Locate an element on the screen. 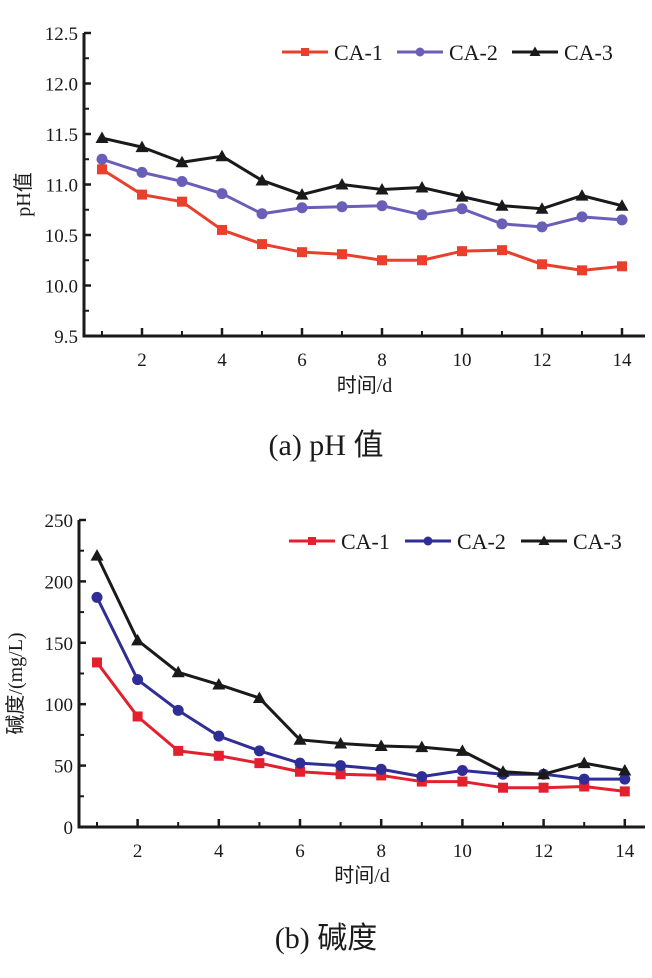  y-tick-label: 11.0 is located at coordinates (61, 186).